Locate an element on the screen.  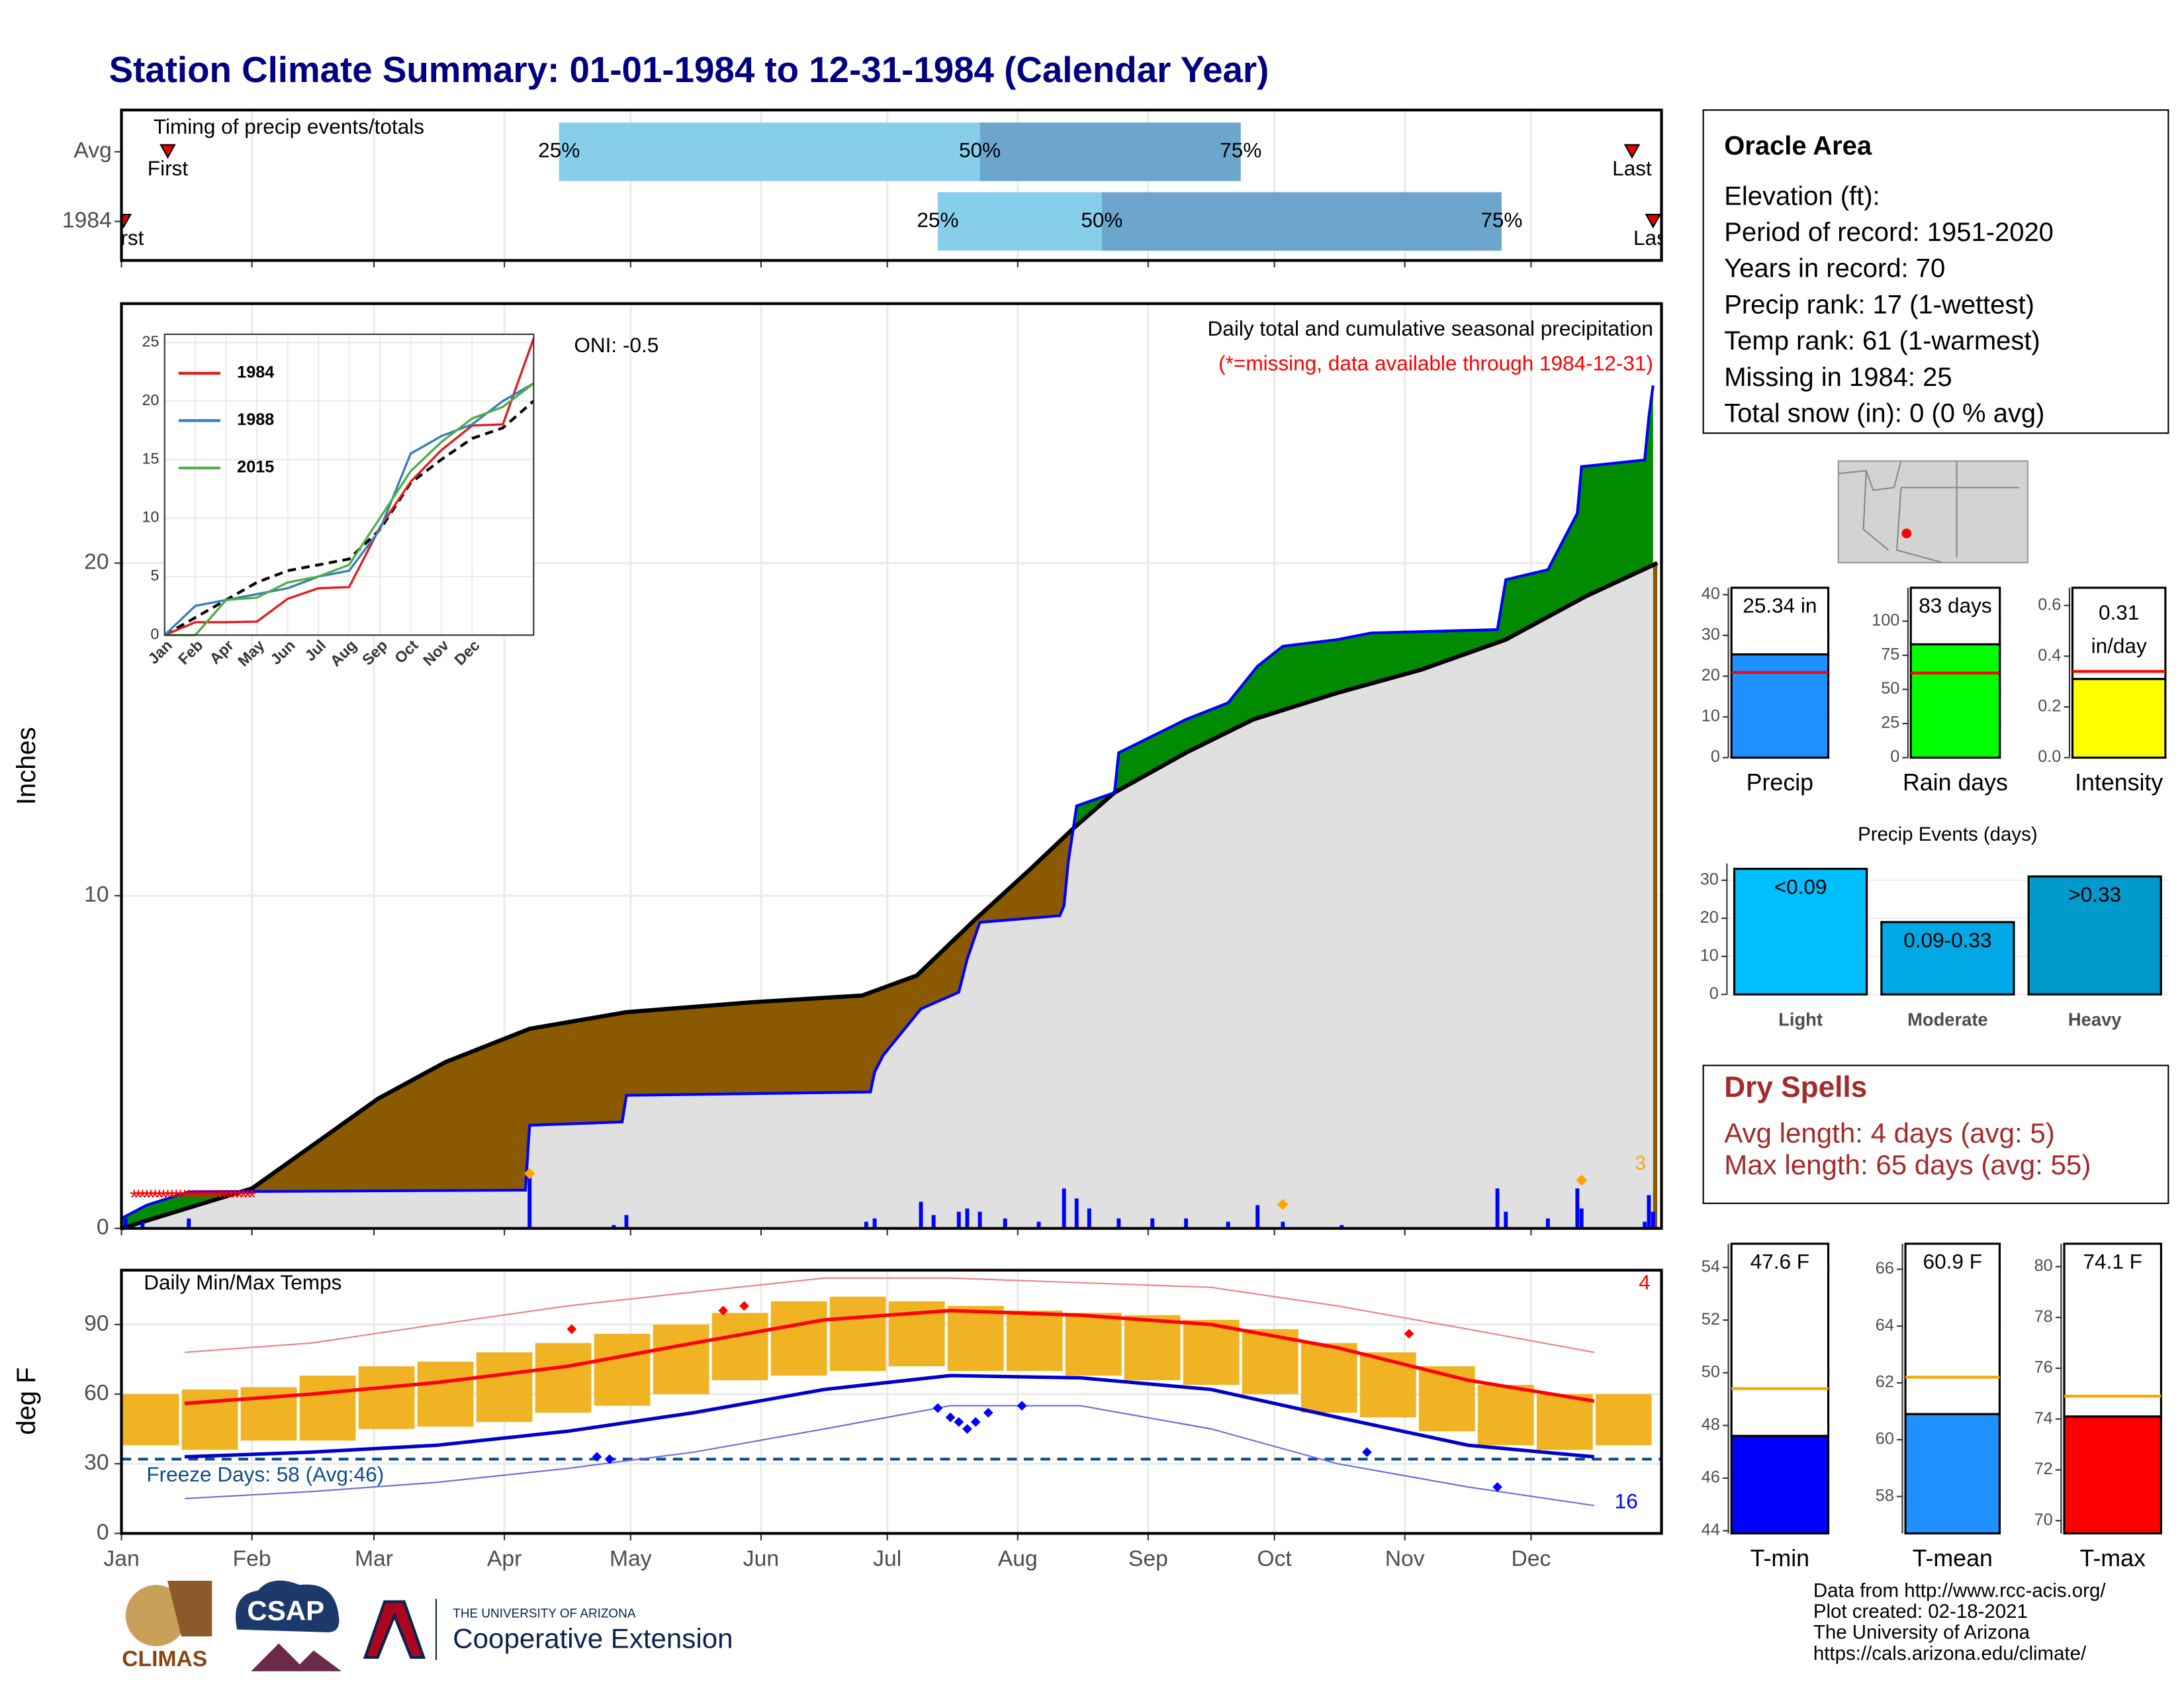
panel-frame is located at coordinates (892, 1401).